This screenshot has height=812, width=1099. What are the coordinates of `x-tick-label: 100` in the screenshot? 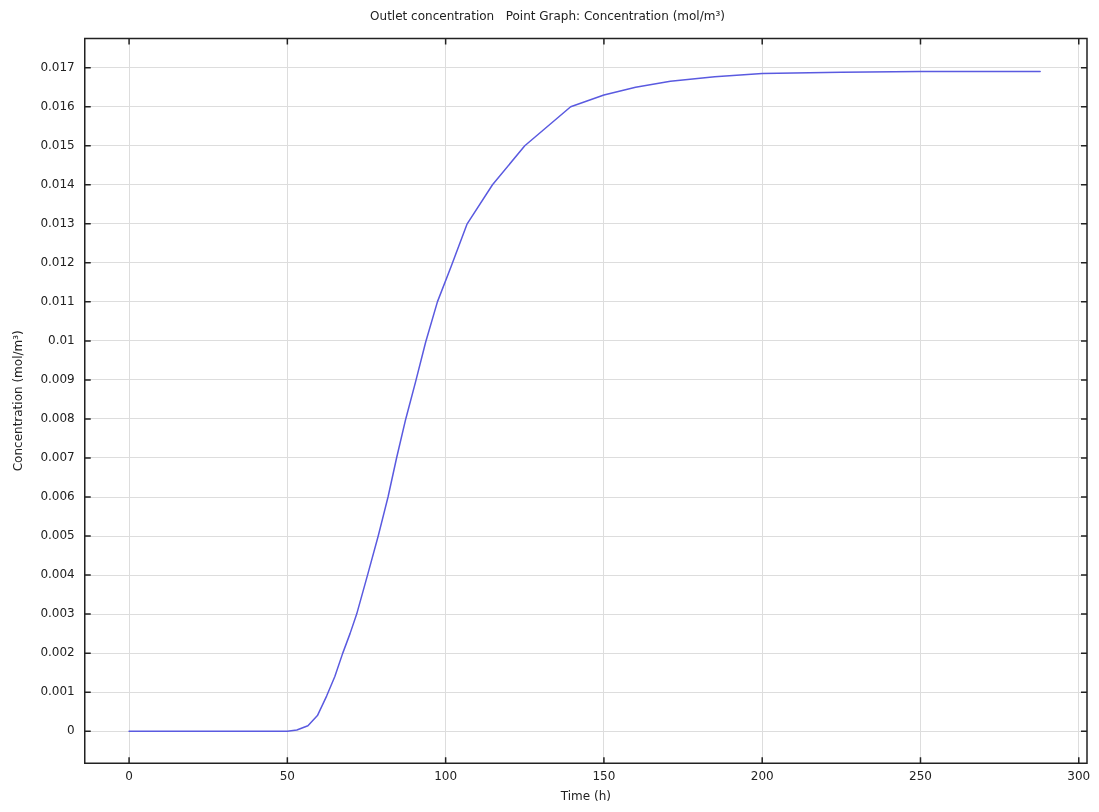 It's located at (446, 775).